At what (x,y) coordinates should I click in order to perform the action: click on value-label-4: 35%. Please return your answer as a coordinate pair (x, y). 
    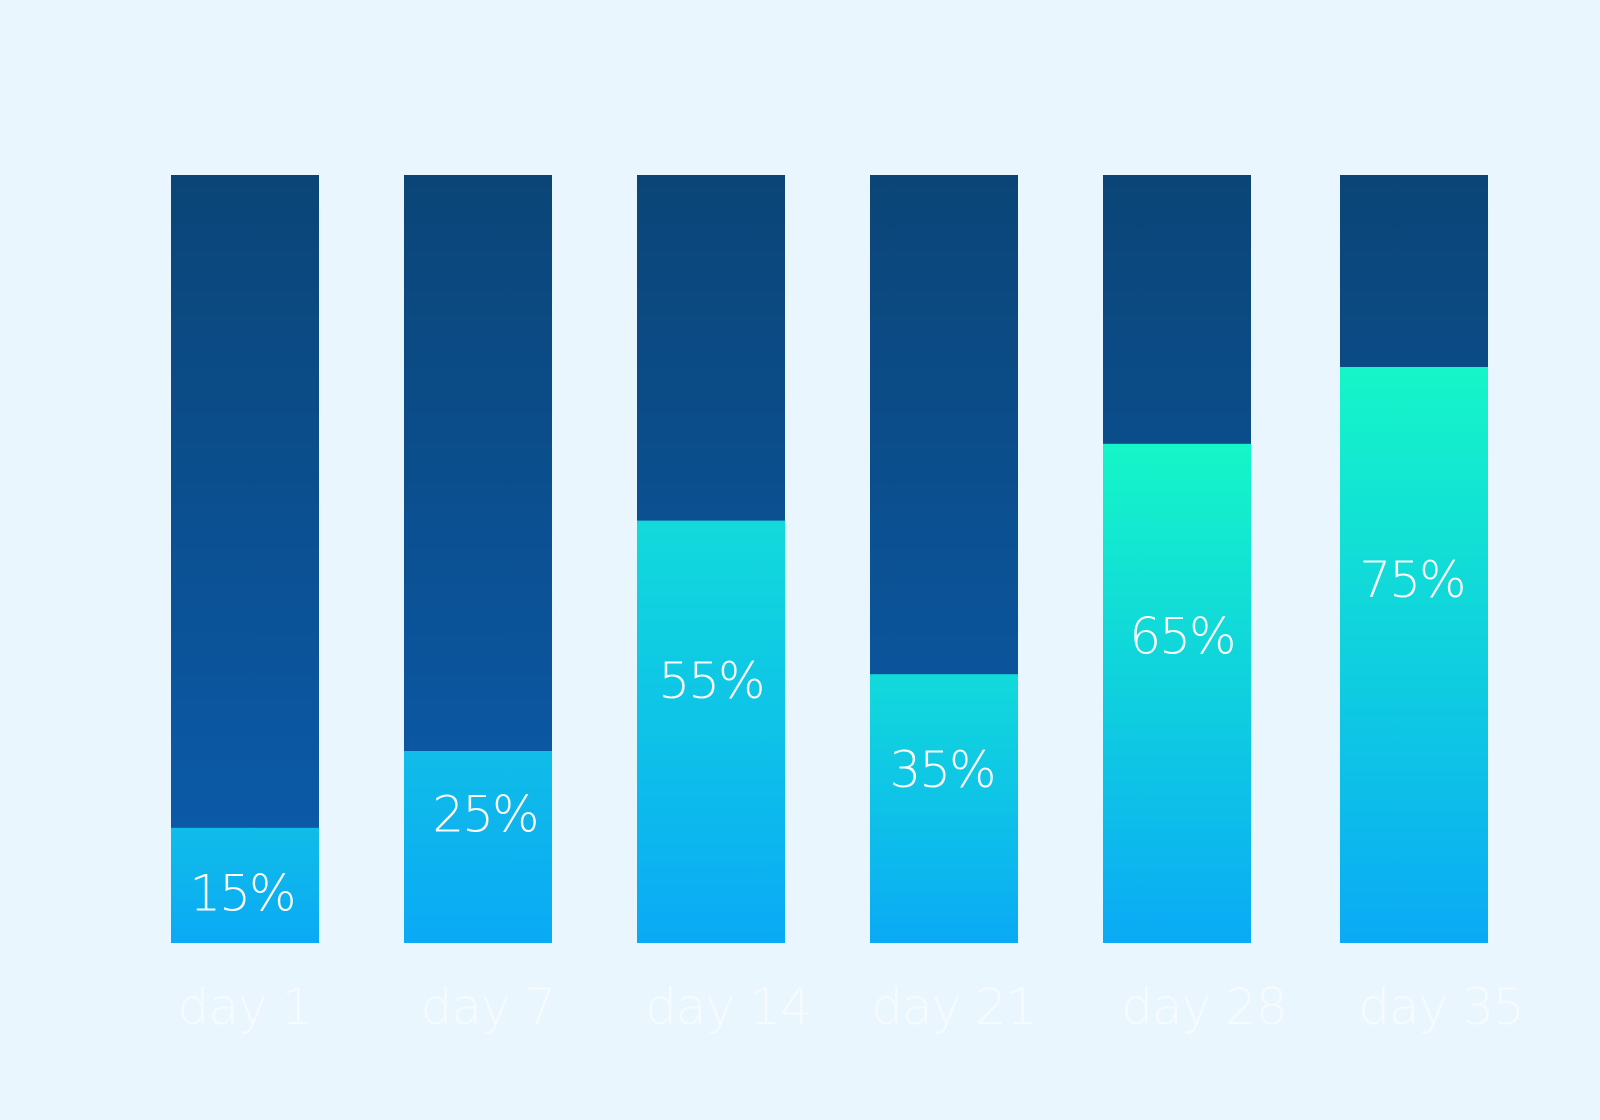
    Looking at the image, I should click on (941, 770).